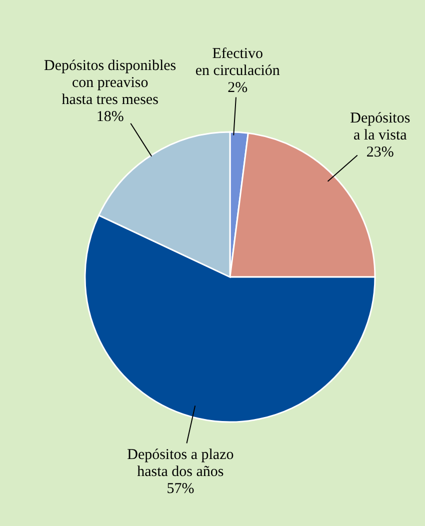  What do you see at coordinates (180, 463) in the screenshot?
I see `slice-label: Depósitos a plazo hasta dos años` at bounding box center [180, 463].